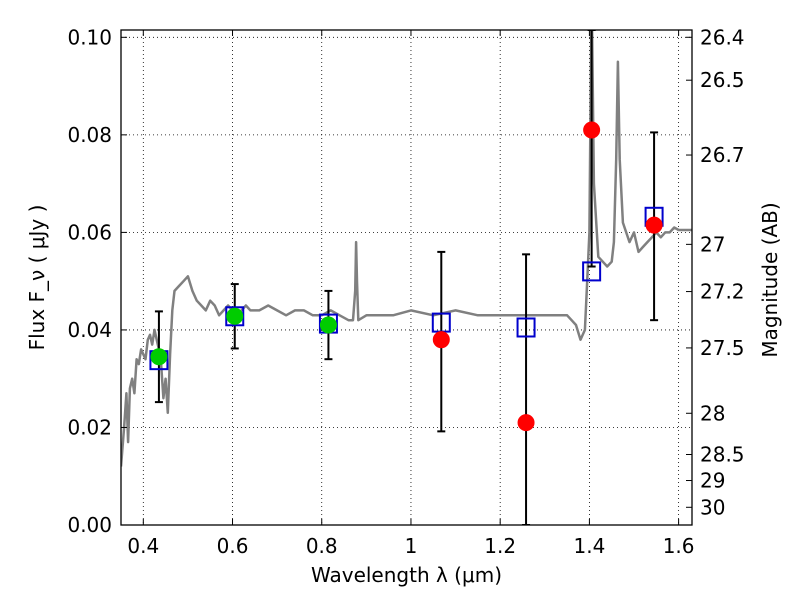  I want to click on magnitude-tick-label: 30, so click(712, 507).